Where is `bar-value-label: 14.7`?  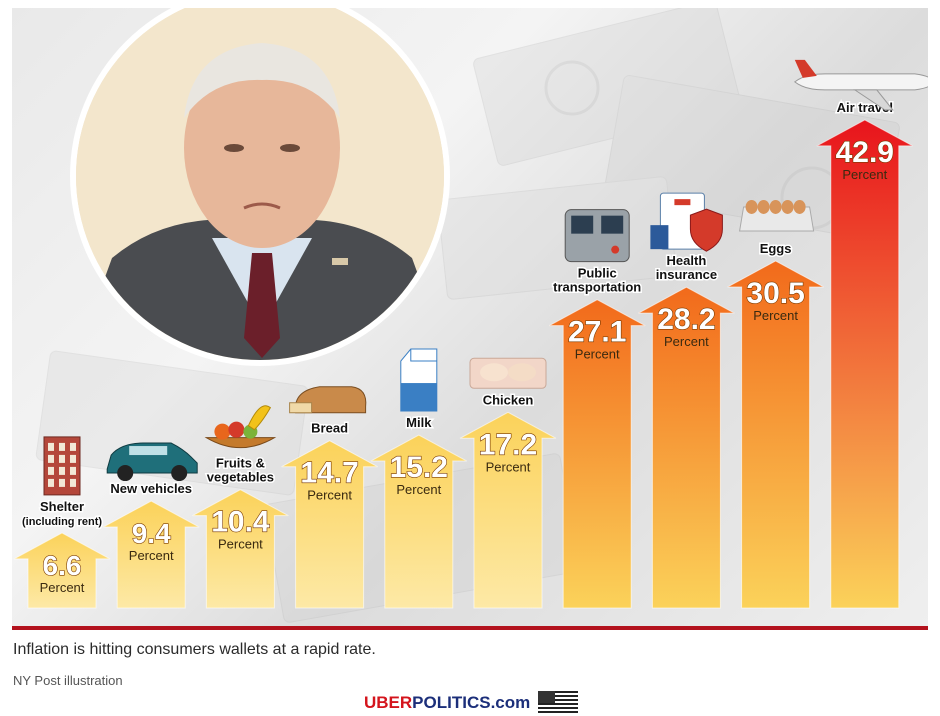
bar-value-label: 14.7 is located at coordinates (329, 473).